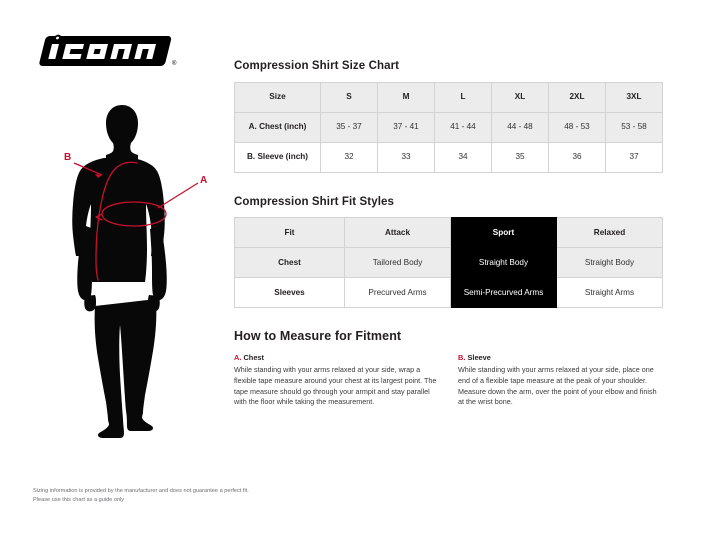 Image resolution: width=720 pixels, height=540 pixels. What do you see at coordinates (277, 97) in the screenshot?
I see `size-col-header-size: Size` at bounding box center [277, 97].